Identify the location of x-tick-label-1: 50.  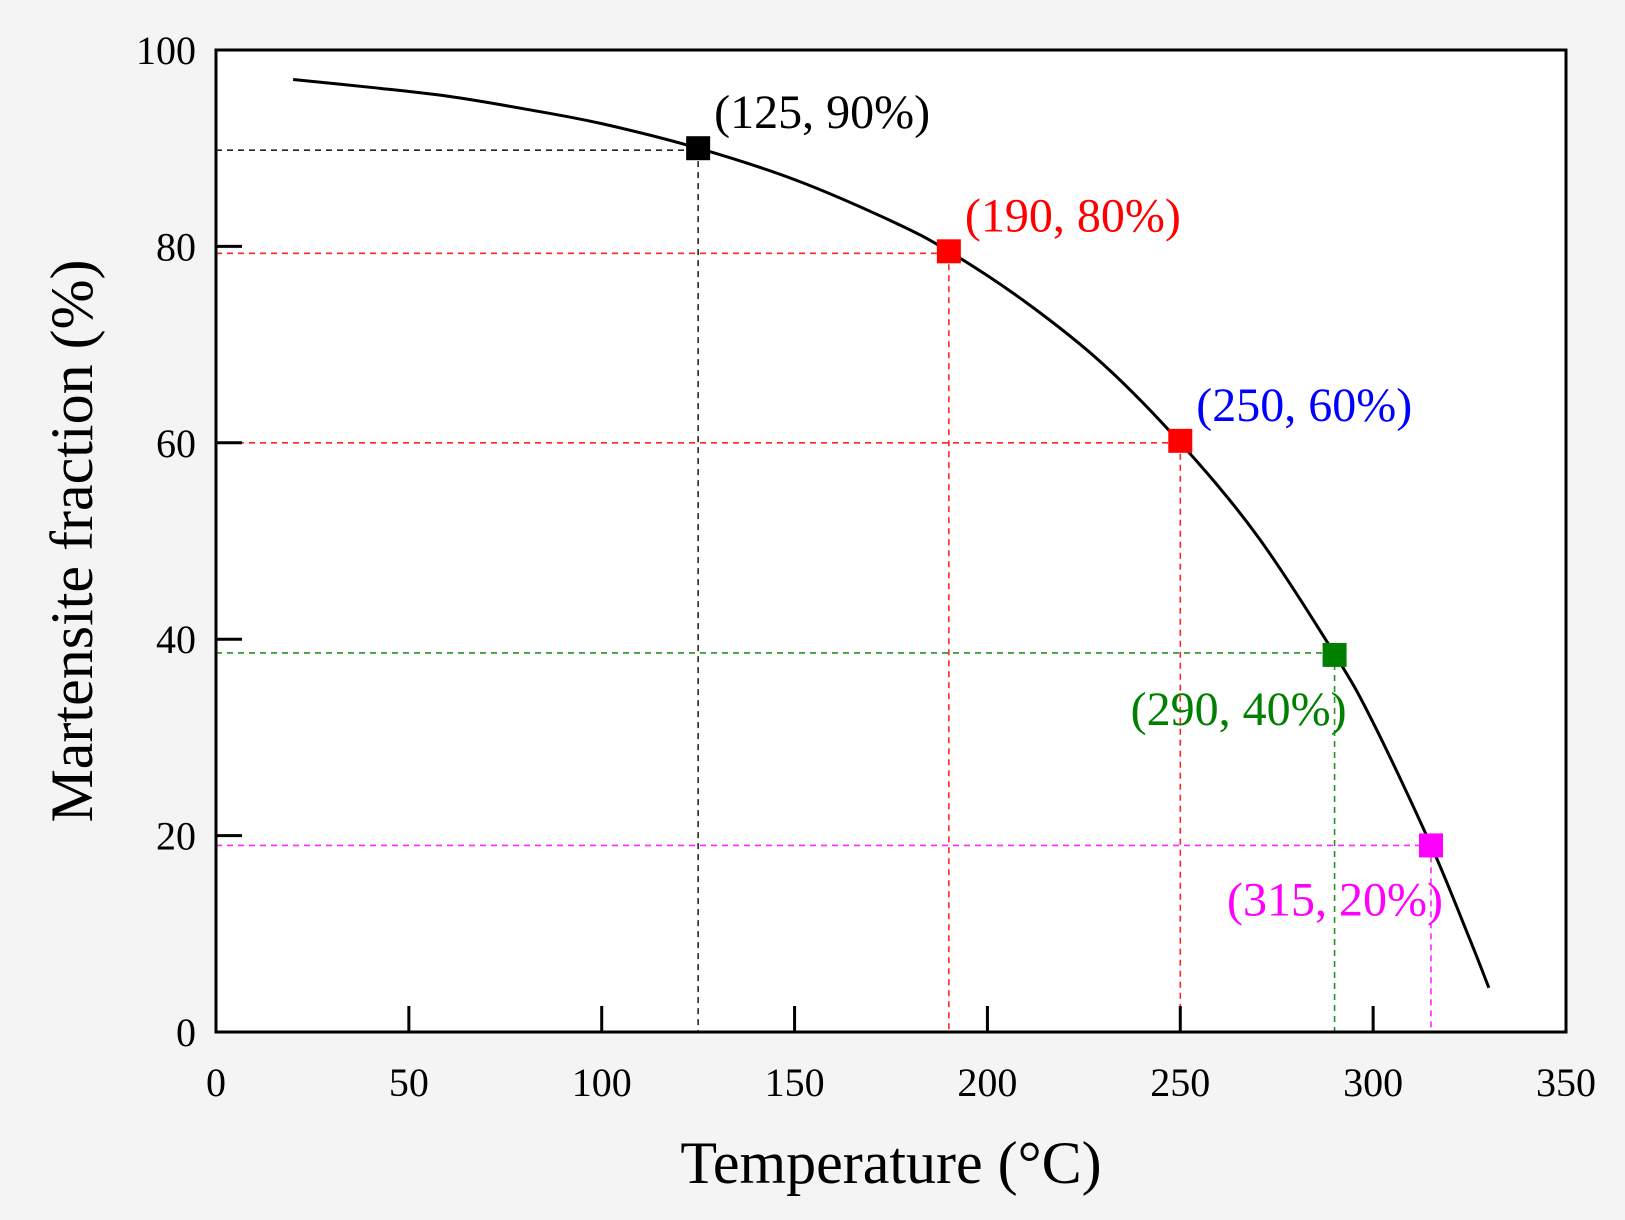
(409, 1082).